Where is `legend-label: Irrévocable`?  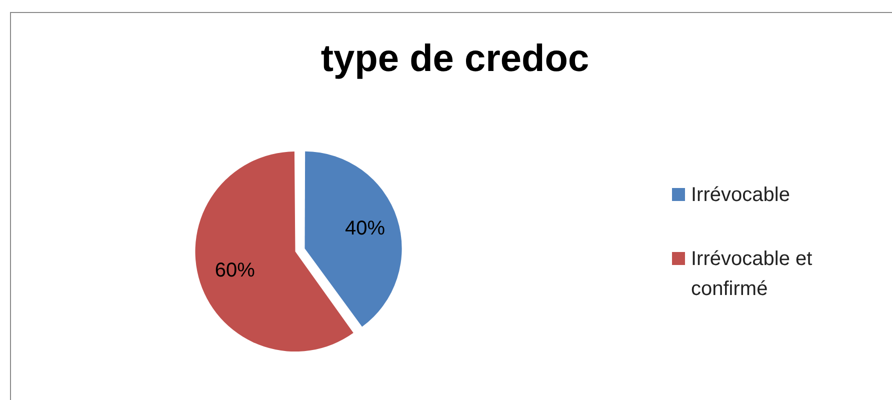
legend-label: Irrévocable is located at coordinates (740, 195).